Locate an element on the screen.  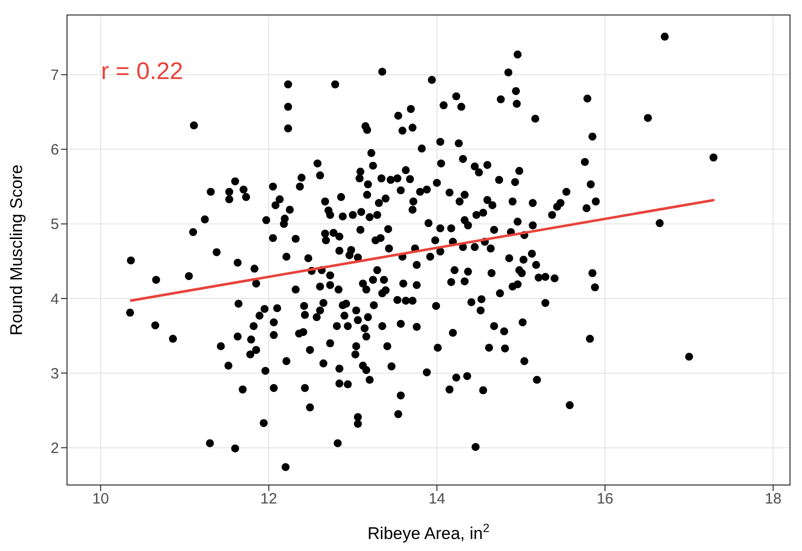
y-axis-title: Round Muscling Score is located at coordinates (16, 250).